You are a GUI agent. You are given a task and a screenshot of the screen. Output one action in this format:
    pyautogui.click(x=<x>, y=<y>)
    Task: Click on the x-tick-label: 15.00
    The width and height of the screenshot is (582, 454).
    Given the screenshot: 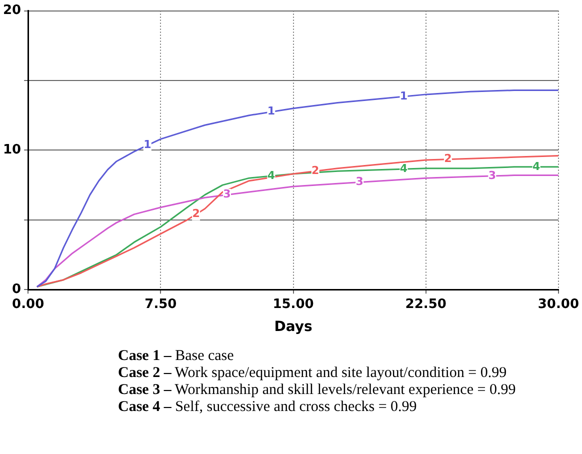 What is the action you would take?
    pyautogui.click(x=293, y=304)
    